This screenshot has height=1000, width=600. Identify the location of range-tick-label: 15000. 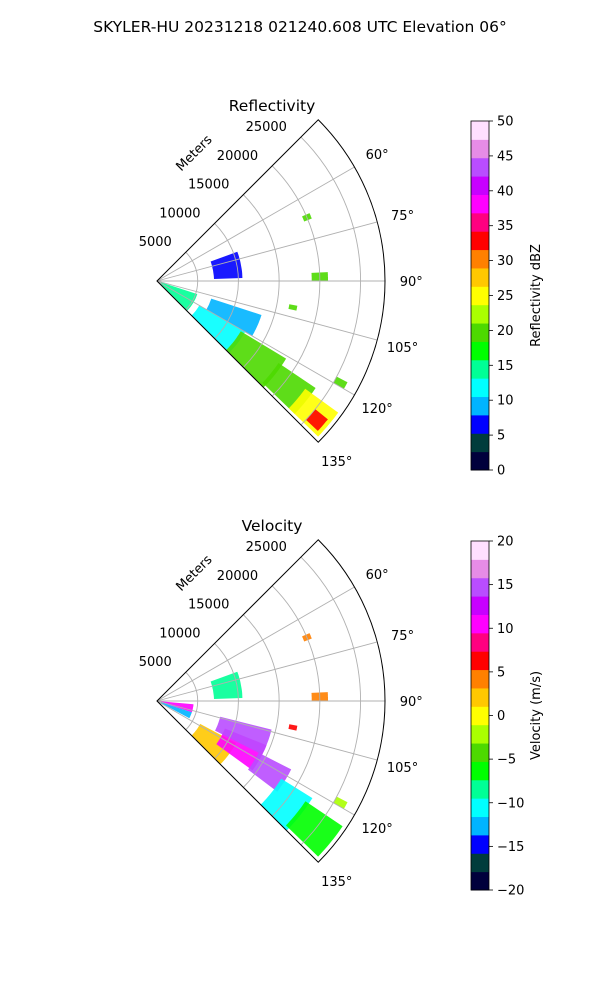
(208, 185).